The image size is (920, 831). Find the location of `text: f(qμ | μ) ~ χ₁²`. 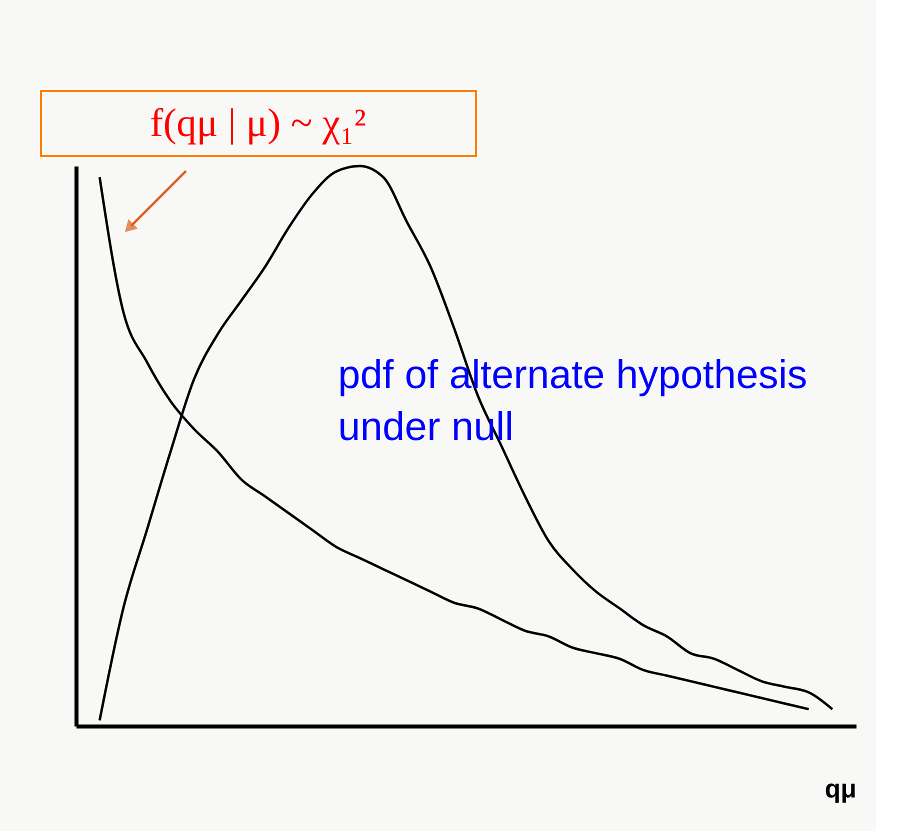

text: f(qμ | μ) ~ χ₁² is located at coordinates (258, 122).